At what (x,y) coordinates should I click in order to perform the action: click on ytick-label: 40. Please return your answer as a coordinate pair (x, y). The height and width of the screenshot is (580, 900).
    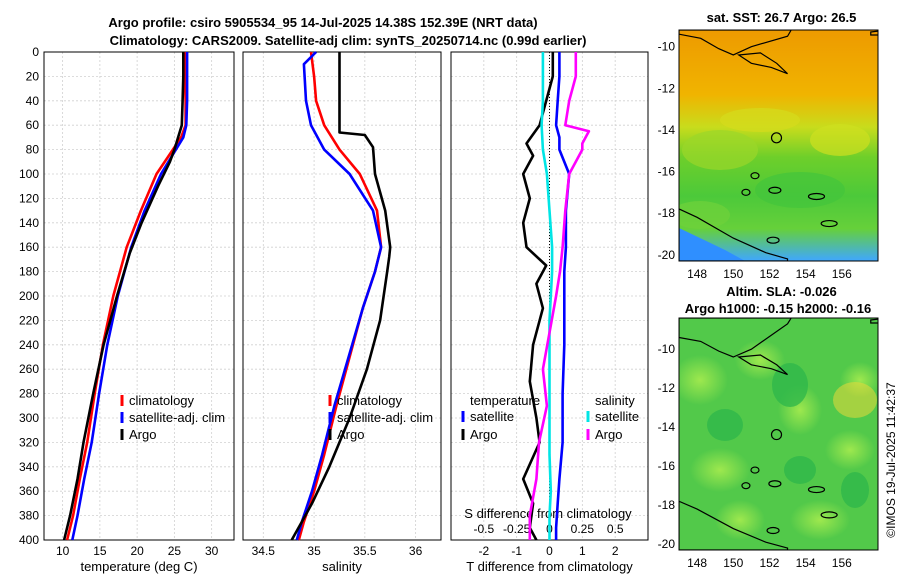
    Looking at the image, I should click on (33, 101).